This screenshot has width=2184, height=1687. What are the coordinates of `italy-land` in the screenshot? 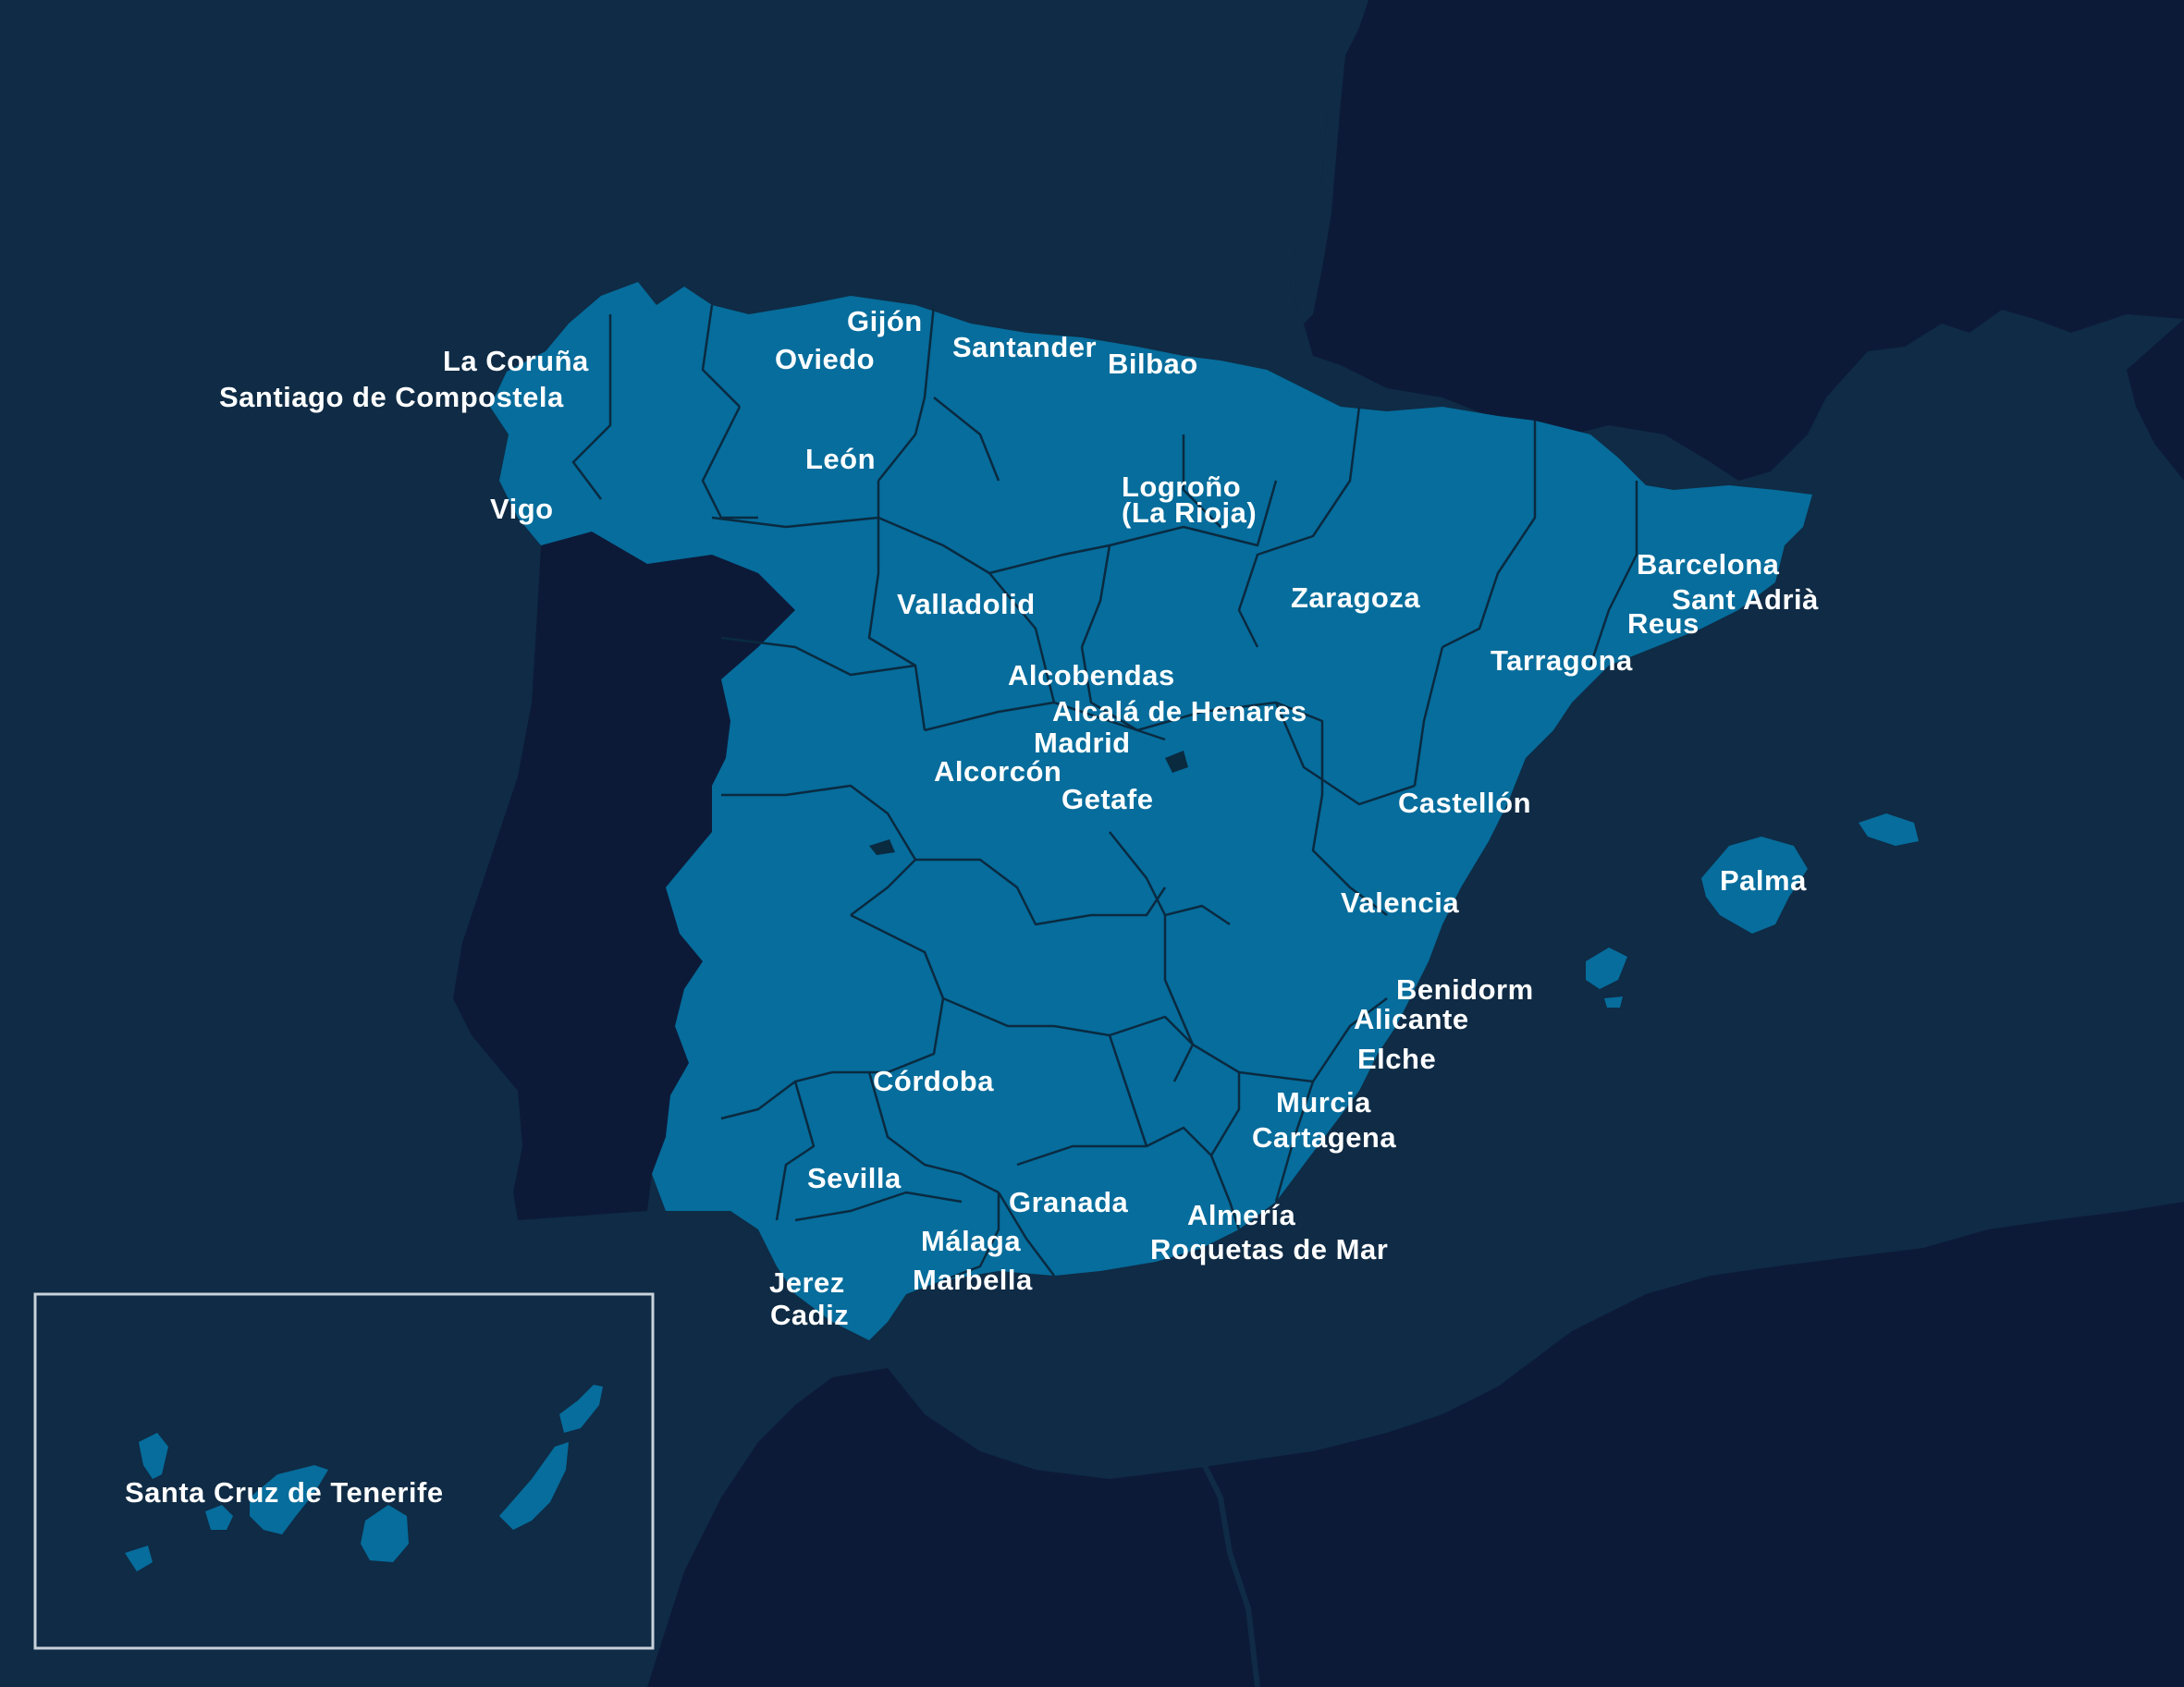 It's located at (2155, 400).